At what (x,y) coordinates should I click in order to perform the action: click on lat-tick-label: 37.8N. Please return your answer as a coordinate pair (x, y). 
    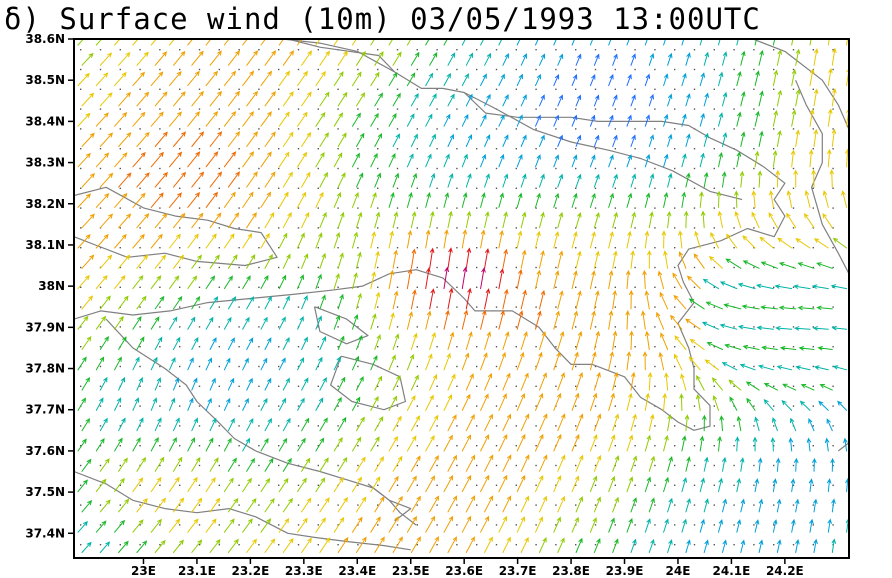
    Looking at the image, I should click on (45, 369).